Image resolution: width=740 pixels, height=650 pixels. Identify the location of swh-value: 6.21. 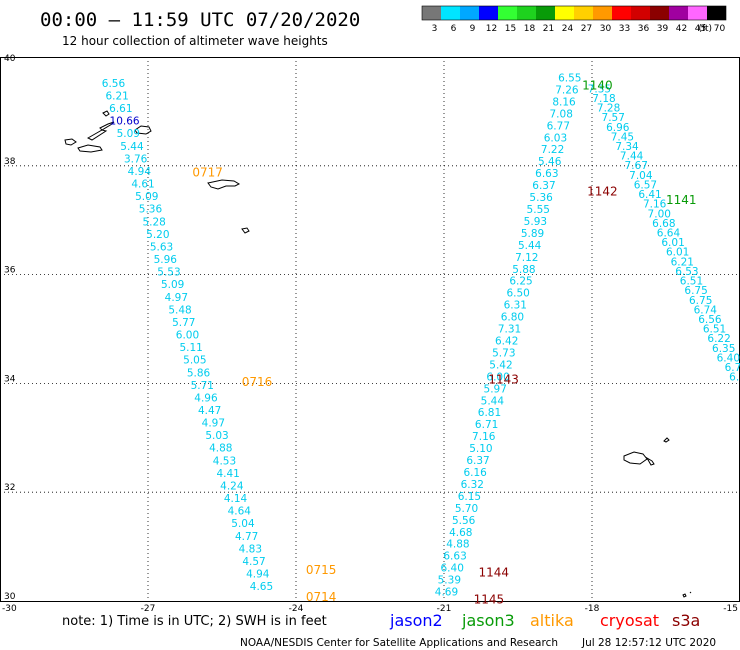
(116, 97).